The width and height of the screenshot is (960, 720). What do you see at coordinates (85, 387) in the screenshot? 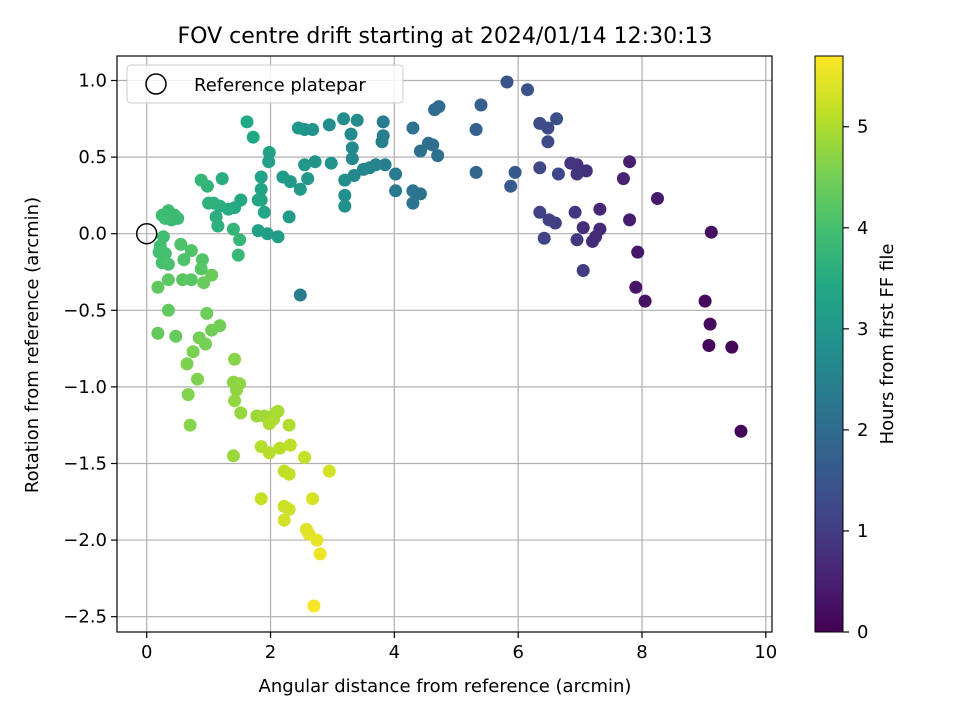
I see `y-tick-label: −1.0` at bounding box center [85, 387].